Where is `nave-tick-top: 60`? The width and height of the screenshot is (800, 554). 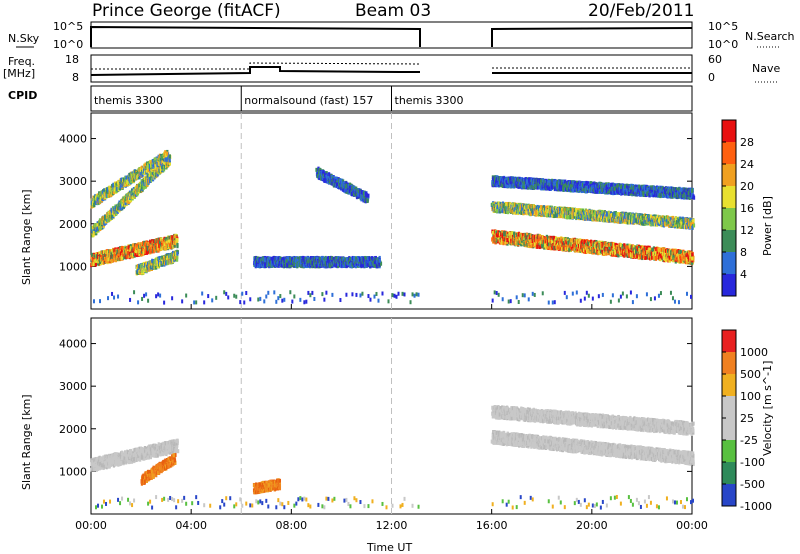
nave-tick-top: 60 is located at coordinates (715, 59).